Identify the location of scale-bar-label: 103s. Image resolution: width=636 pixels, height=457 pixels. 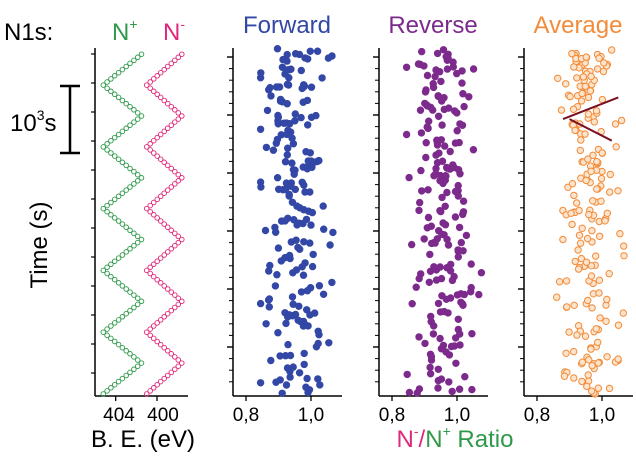
(33, 122).